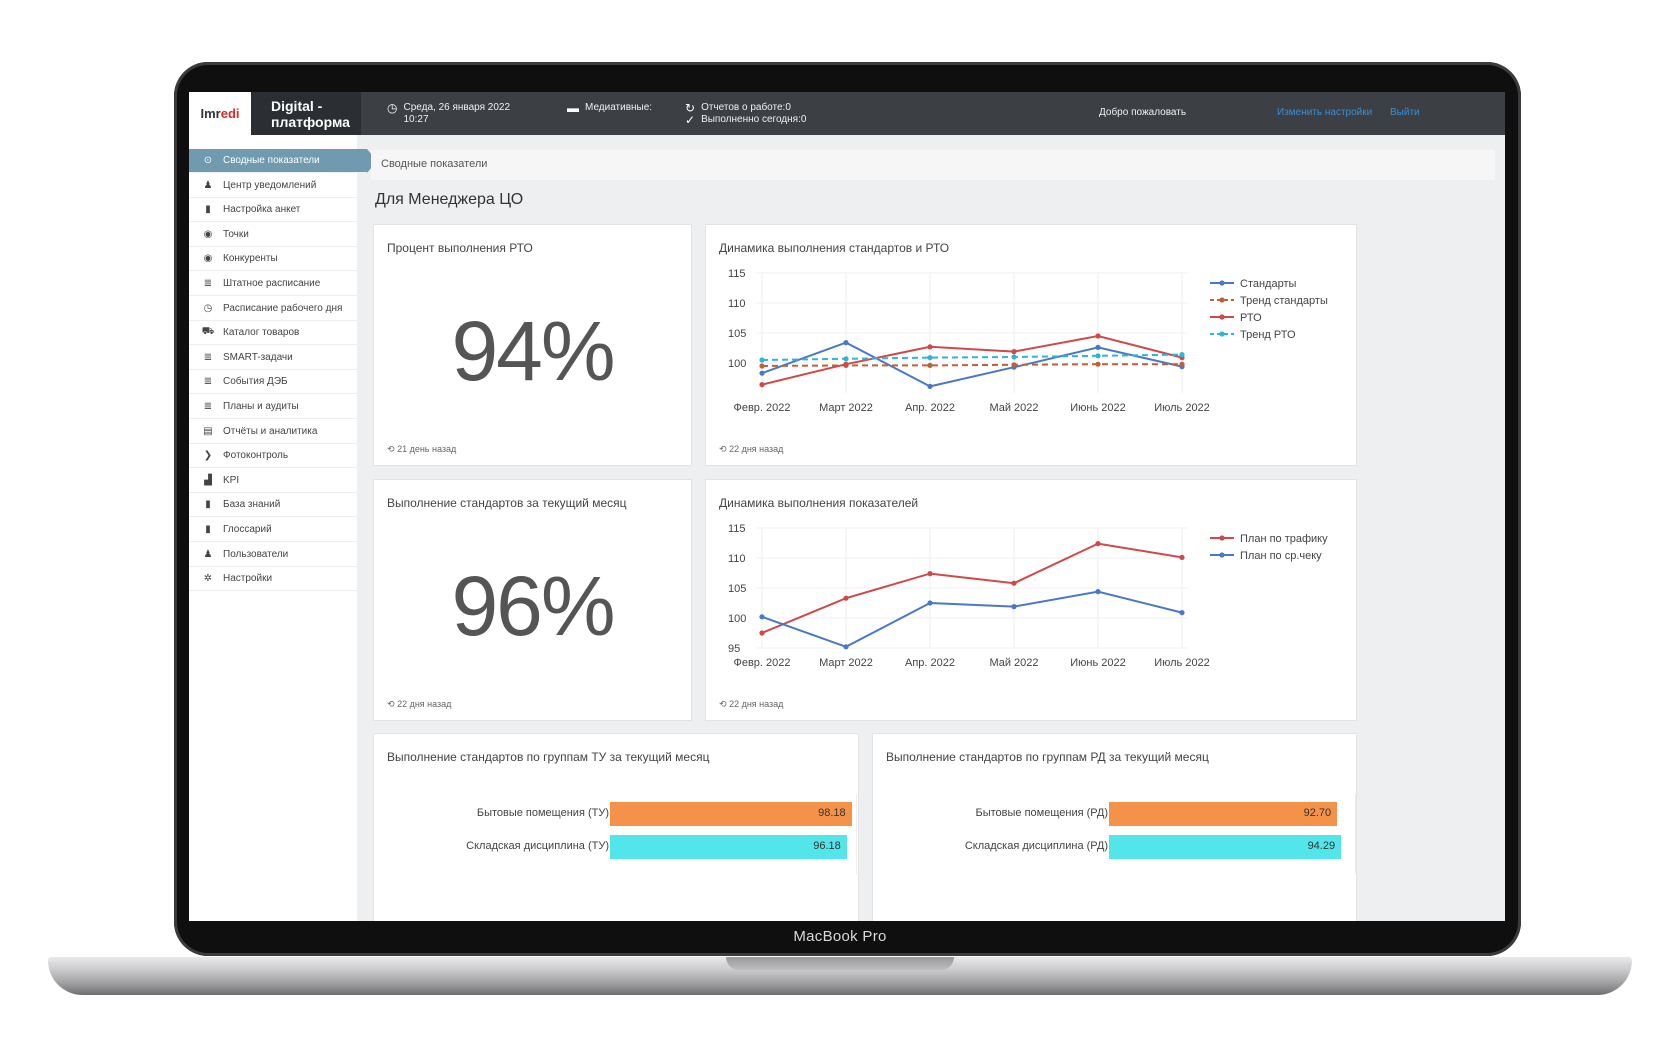 The image size is (1680, 1051). I want to click on legend-label: План по трафику, so click(1284, 539).